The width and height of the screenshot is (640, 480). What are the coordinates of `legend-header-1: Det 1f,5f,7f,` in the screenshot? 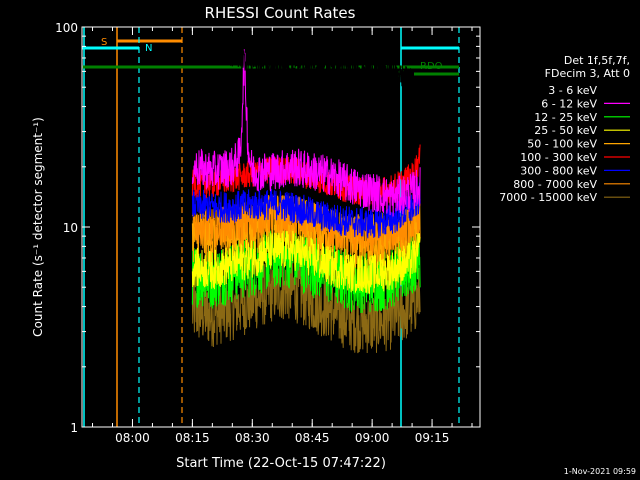 It's located at (597, 60).